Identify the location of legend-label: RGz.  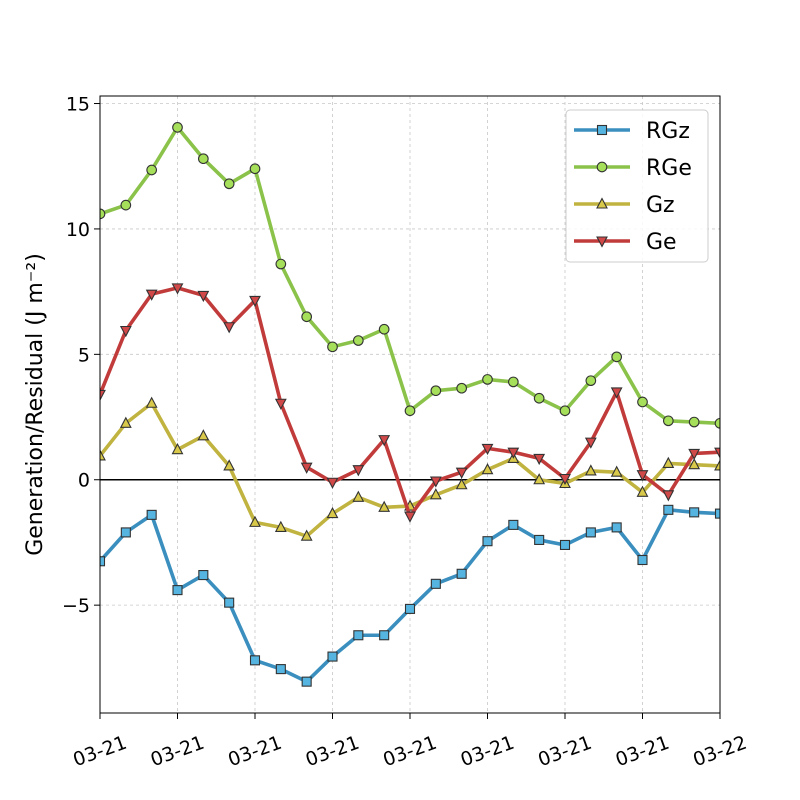
(668, 131).